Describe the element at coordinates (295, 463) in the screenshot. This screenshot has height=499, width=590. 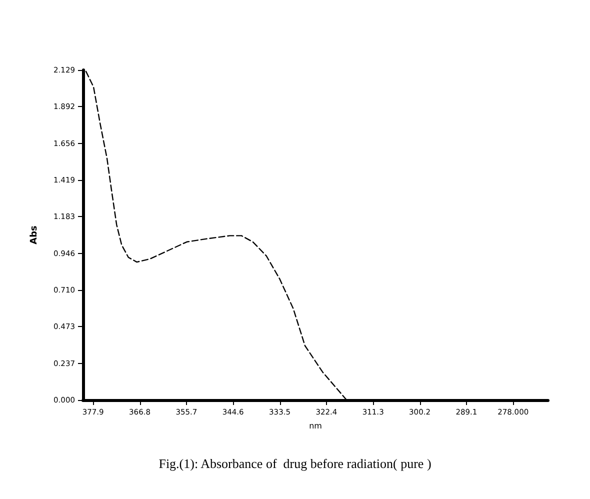
I see `text: Fig.(1): Absorbance of drug before radiation( pure )` at that location.